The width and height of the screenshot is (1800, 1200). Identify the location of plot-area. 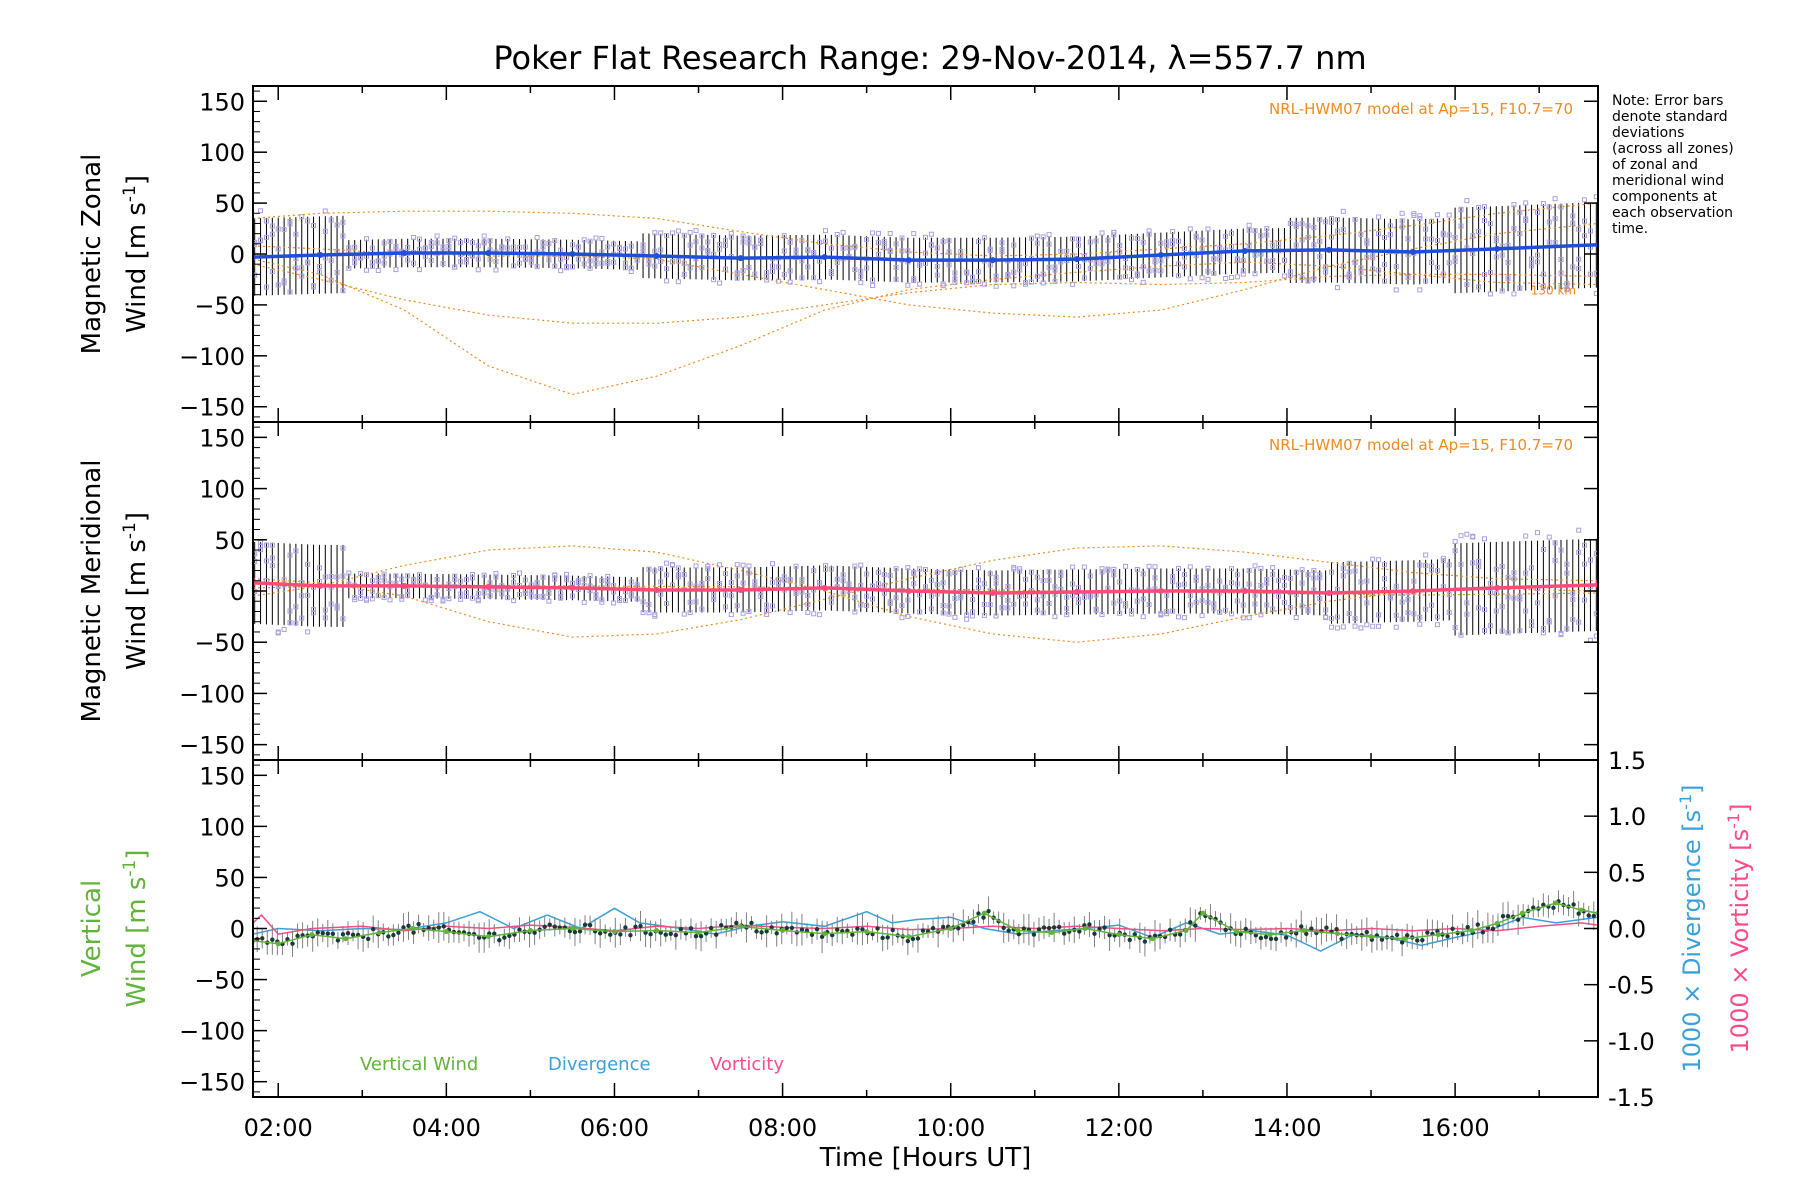
(925, 923).